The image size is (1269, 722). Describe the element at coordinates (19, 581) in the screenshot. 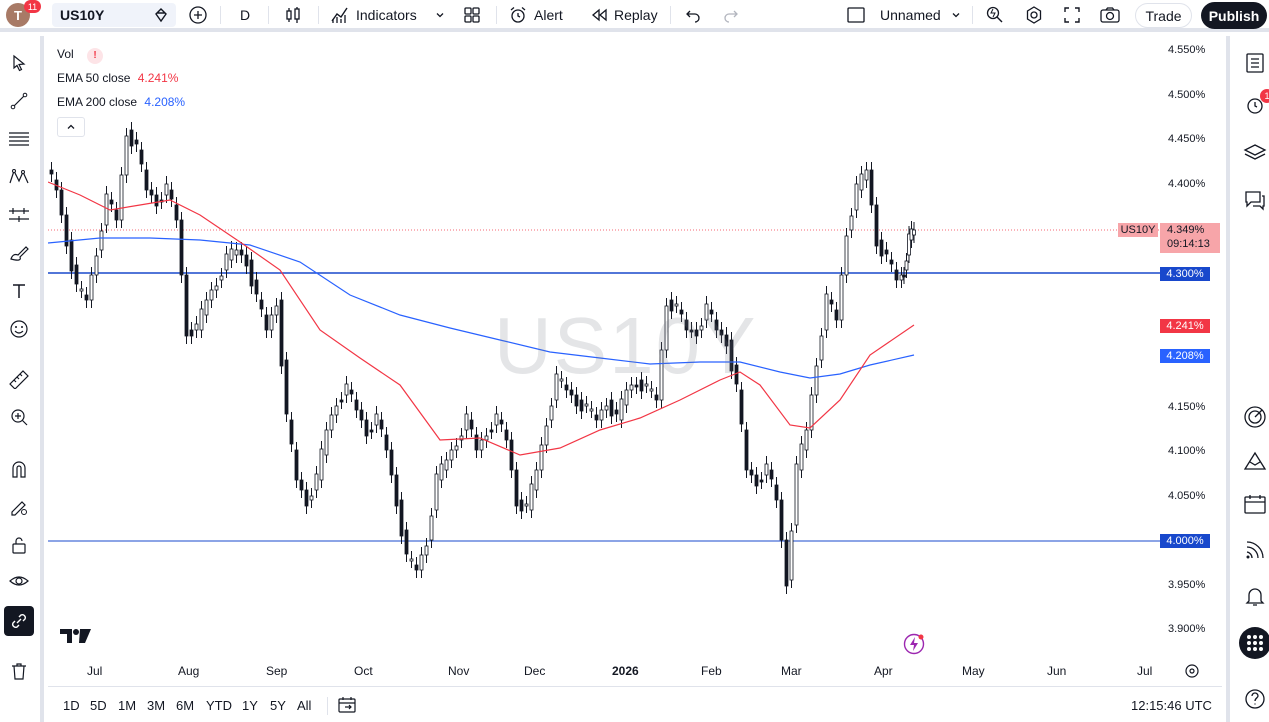

I see `eye-icon` at that location.